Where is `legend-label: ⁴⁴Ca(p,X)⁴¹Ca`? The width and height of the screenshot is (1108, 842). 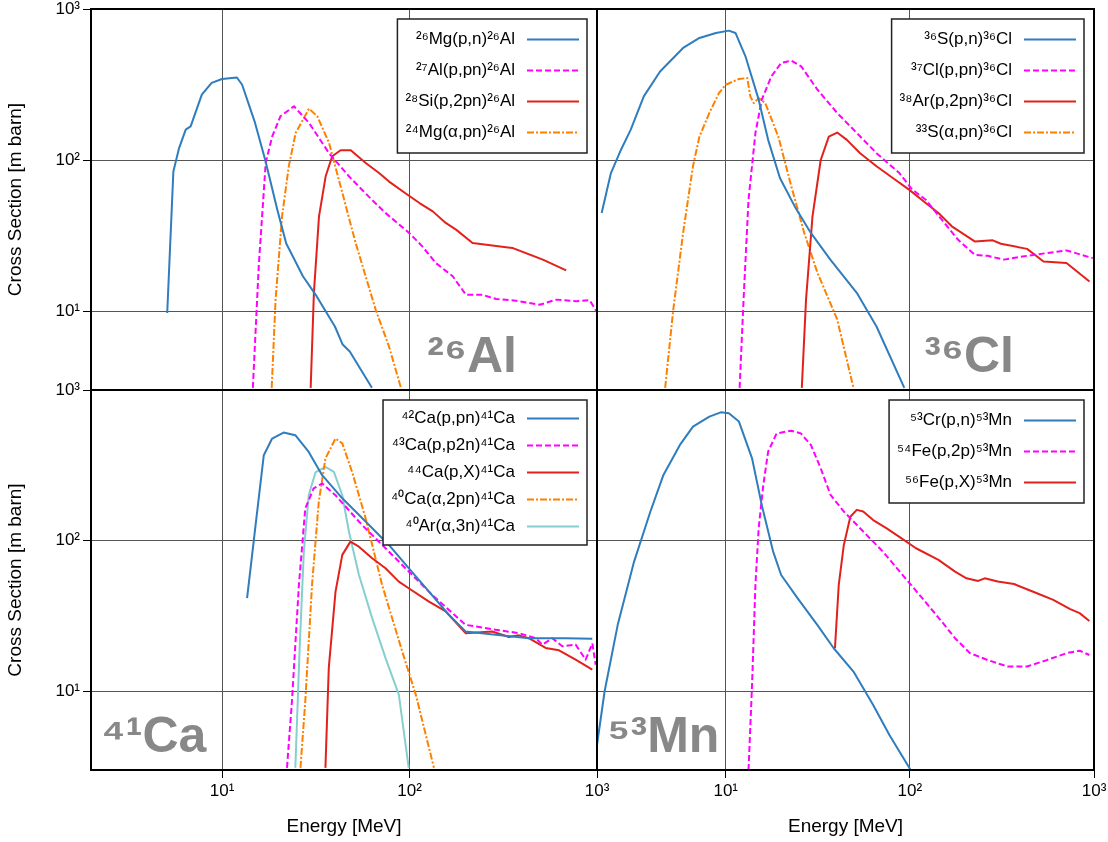
legend-label: ⁴⁴Ca(p,X)⁴¹Ca is located at coordinates (461, 472).